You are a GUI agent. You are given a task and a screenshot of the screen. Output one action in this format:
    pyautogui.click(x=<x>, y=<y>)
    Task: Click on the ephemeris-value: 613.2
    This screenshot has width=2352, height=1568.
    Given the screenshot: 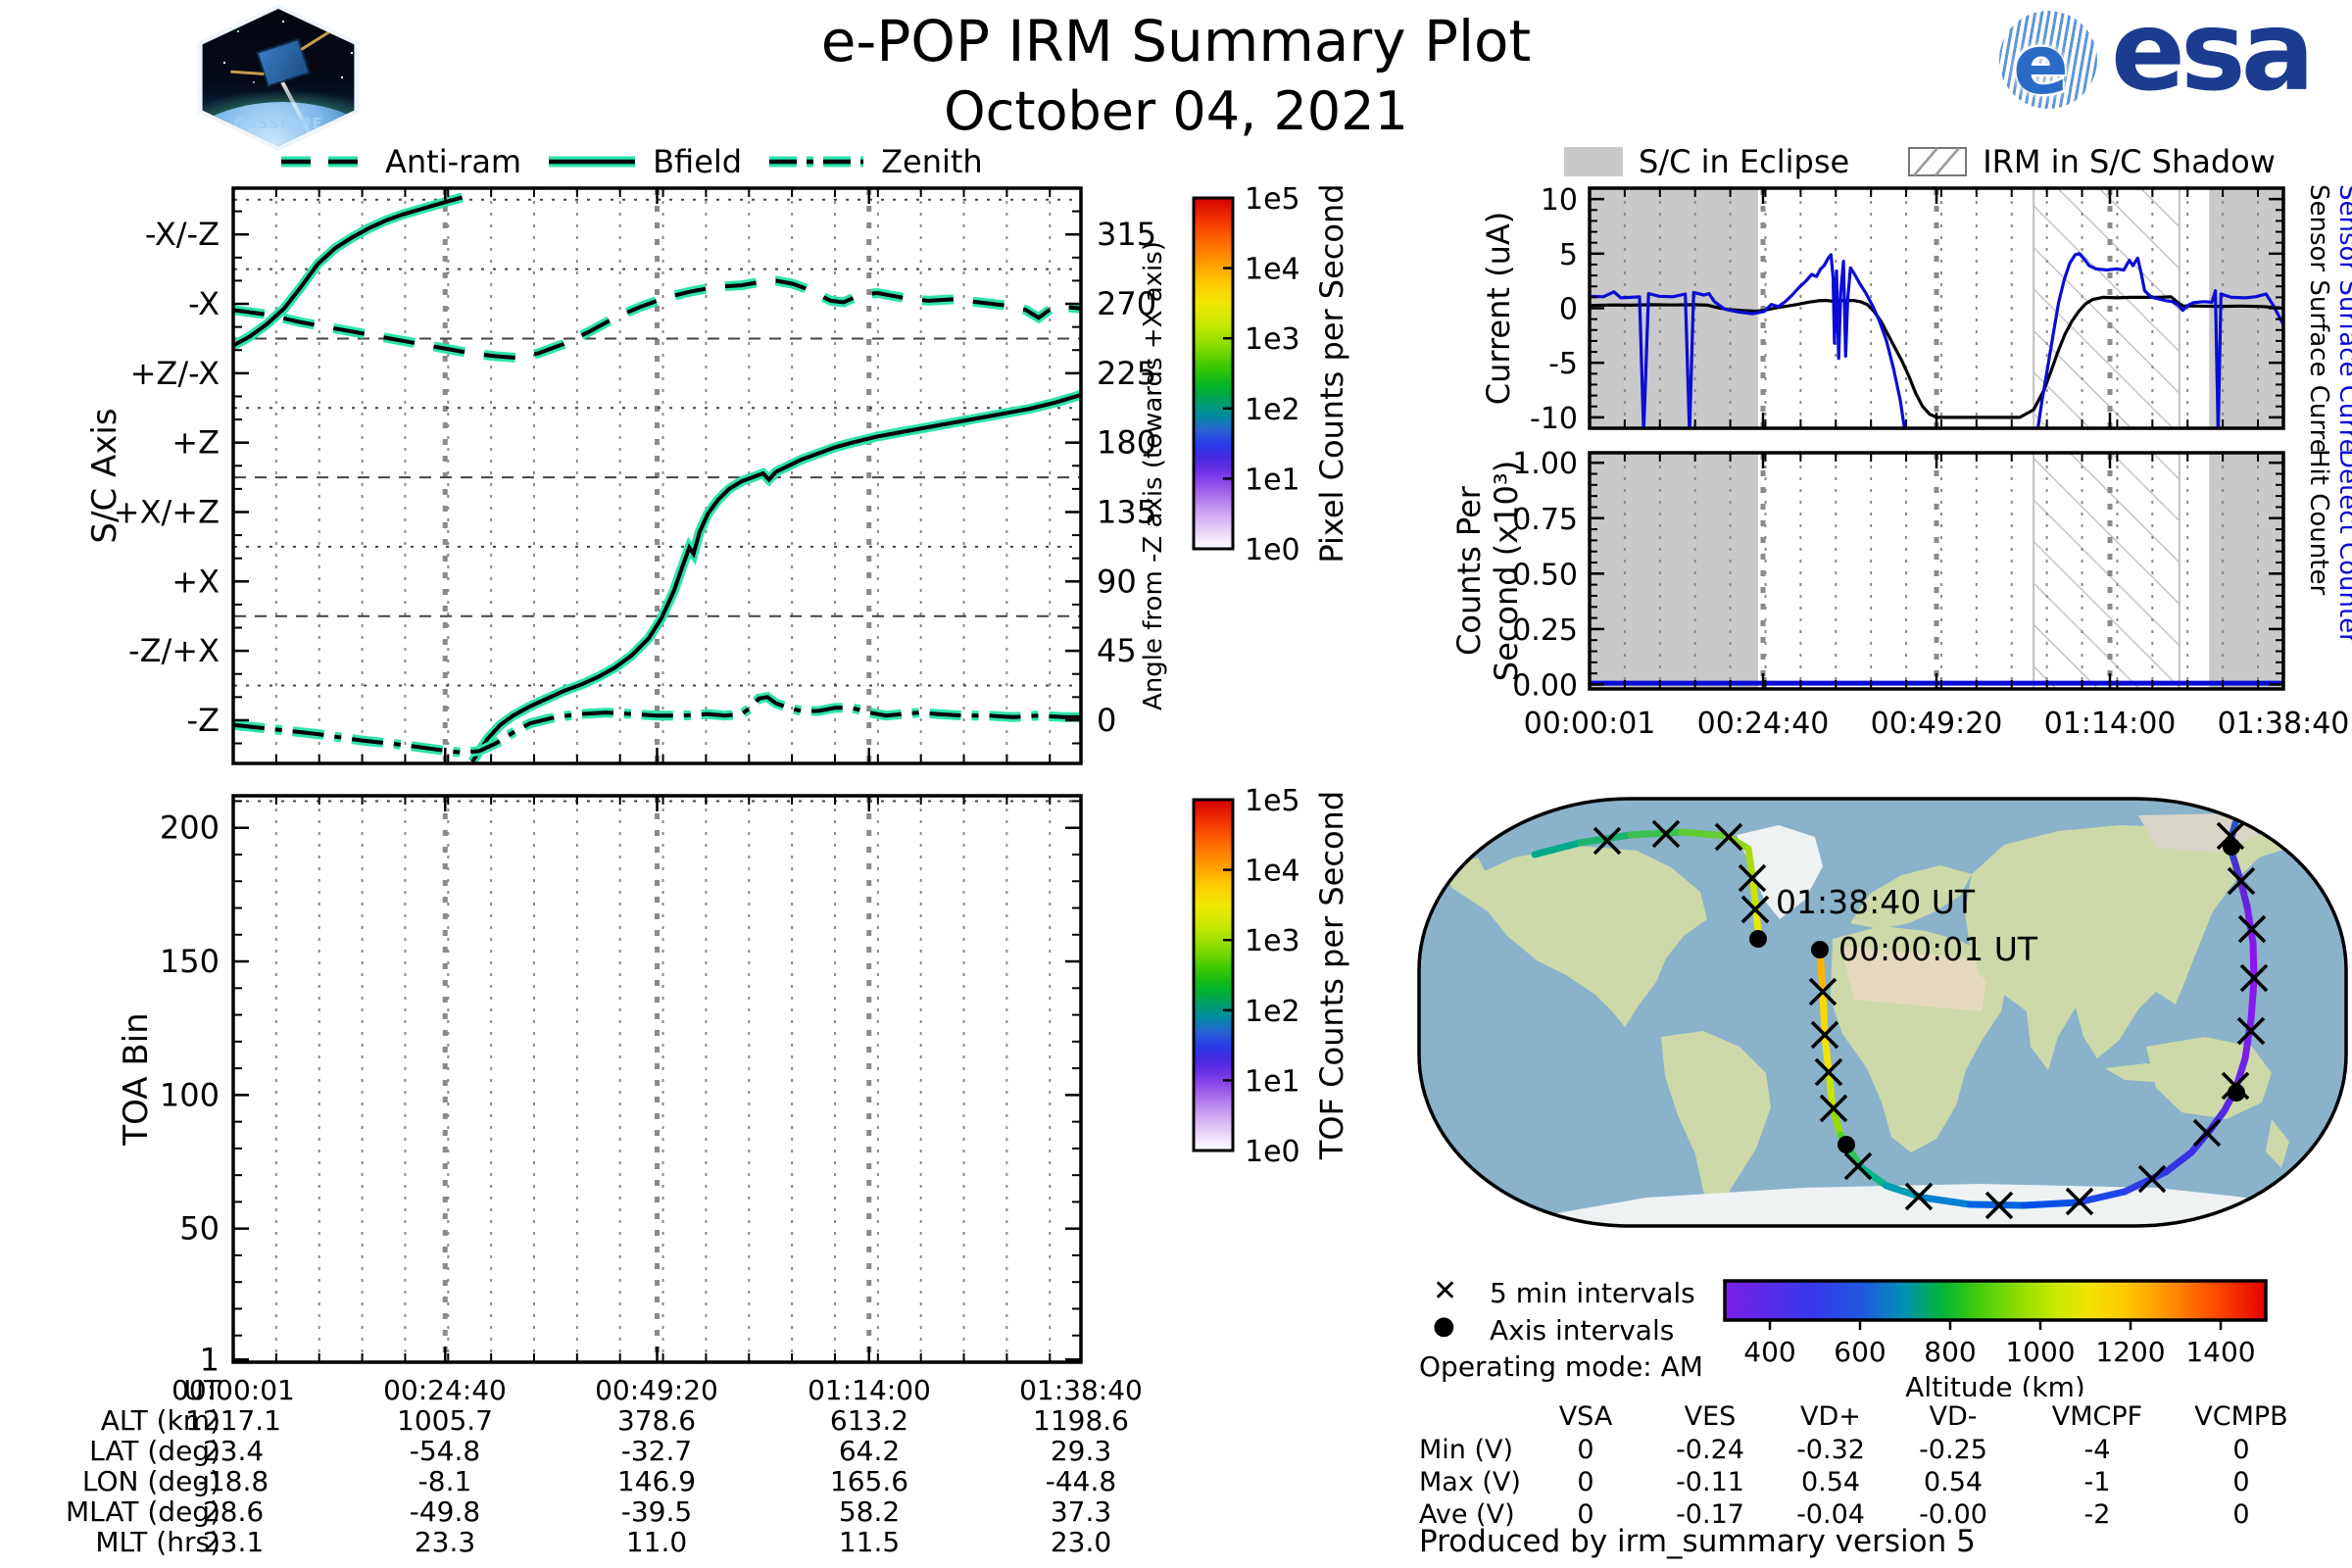 What is the action you would take?
    pyautogui.click(x=869, y=1420)
    